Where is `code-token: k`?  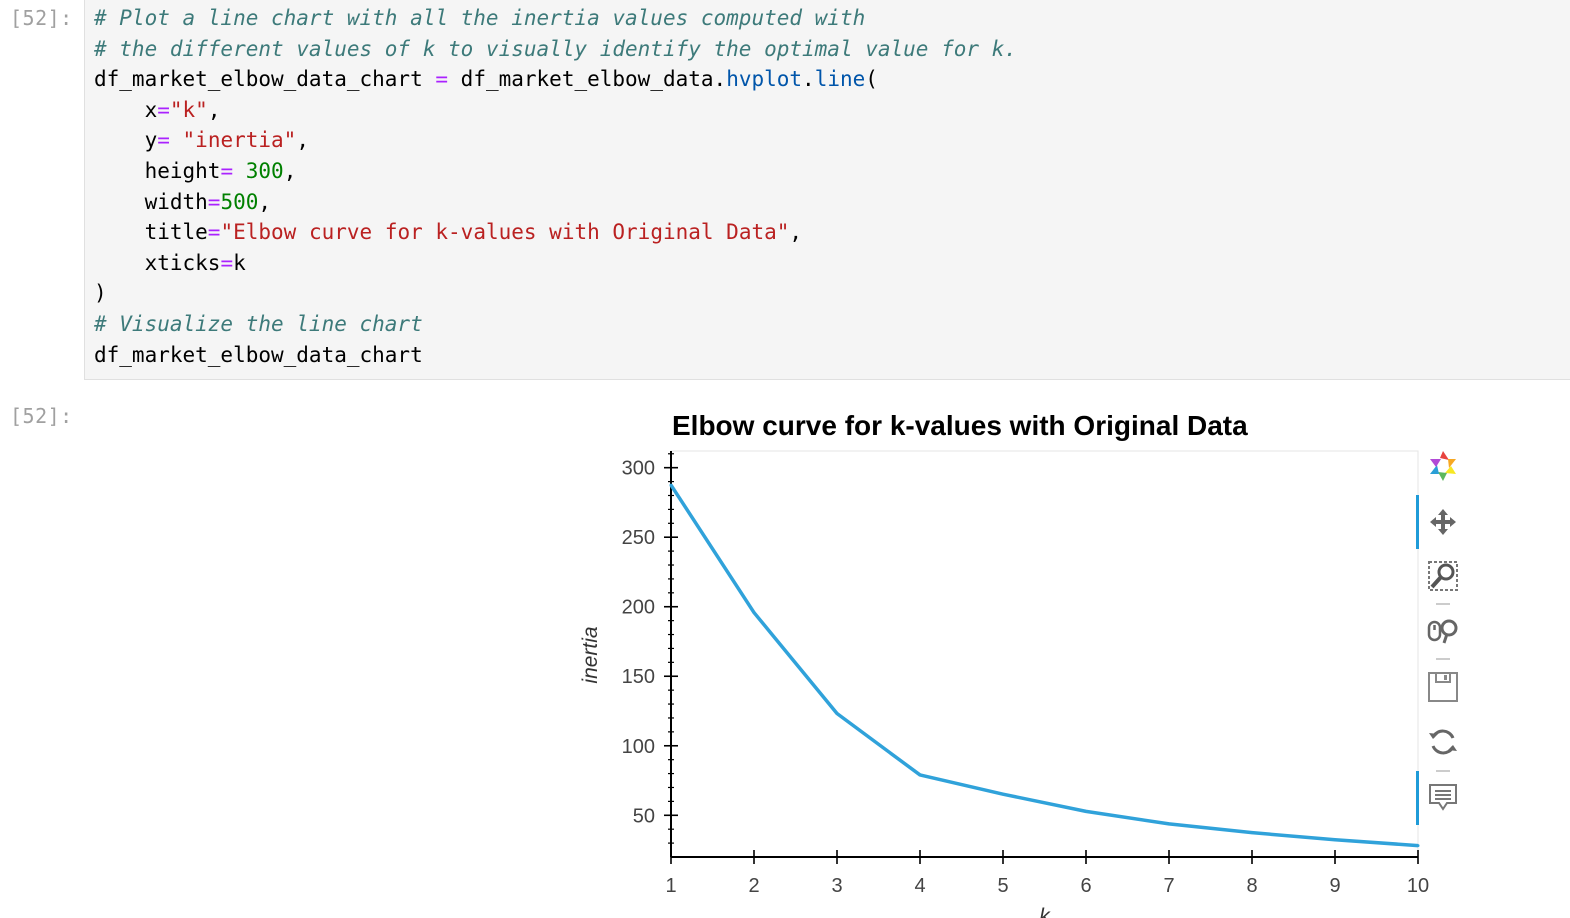
code-token: k is located at coordinates (239, 262).